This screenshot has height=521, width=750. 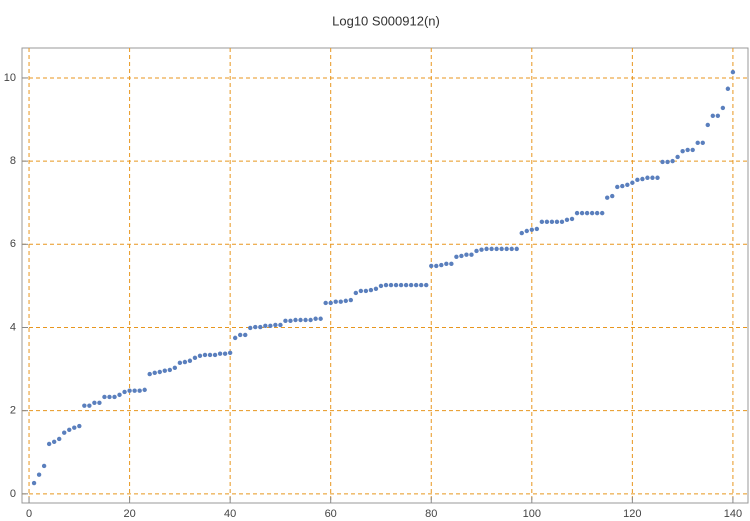 What do you see at coordinates (13, 494) in the screenshot?
I see `y-tick-label: 0` at bounding box center [13, 494].